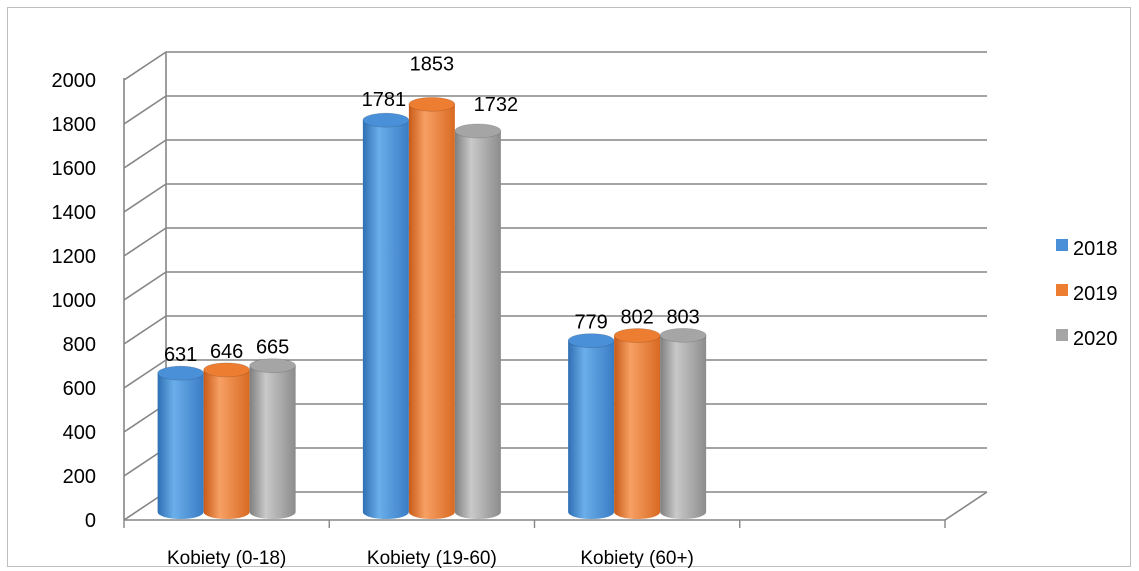  Describe the element at coordinates (79, 389) in the screenshot. I see `y-tick-label: 600` at that location.